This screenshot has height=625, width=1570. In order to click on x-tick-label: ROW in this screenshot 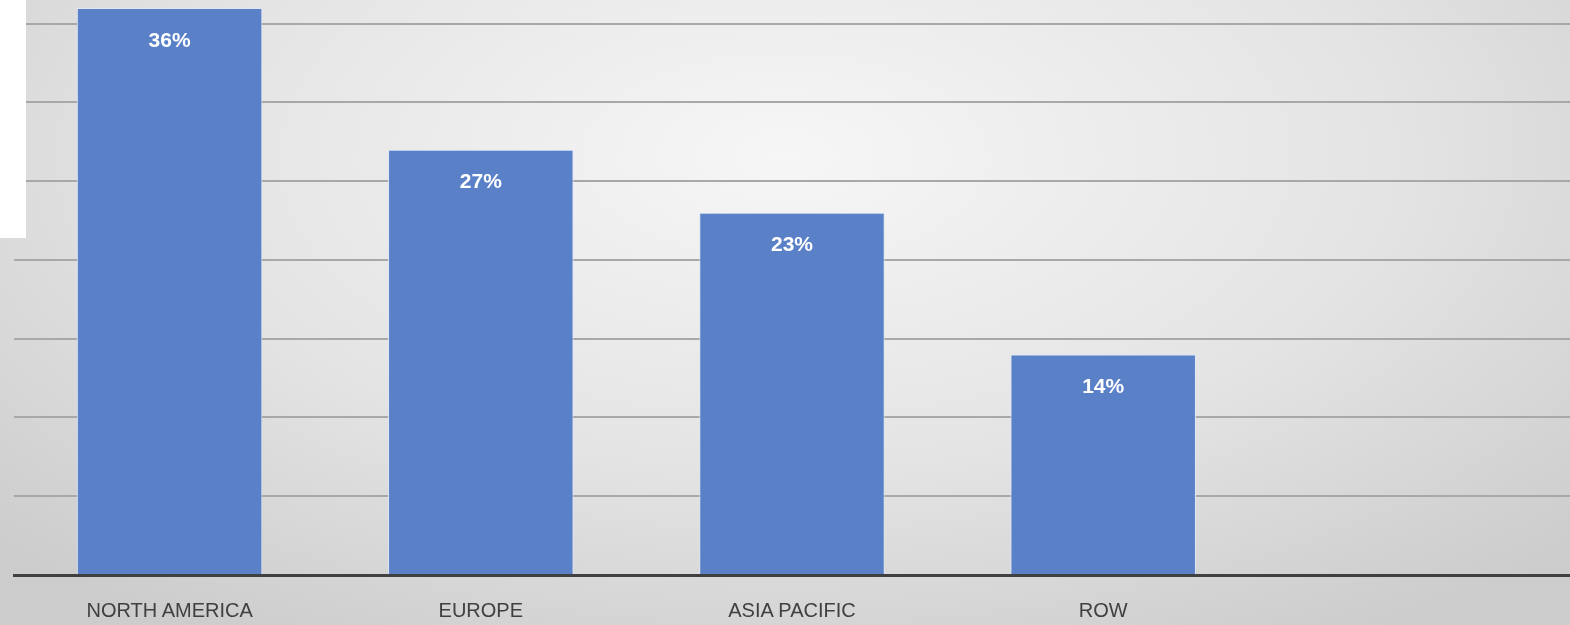, I will do `click(1103, 609)`.